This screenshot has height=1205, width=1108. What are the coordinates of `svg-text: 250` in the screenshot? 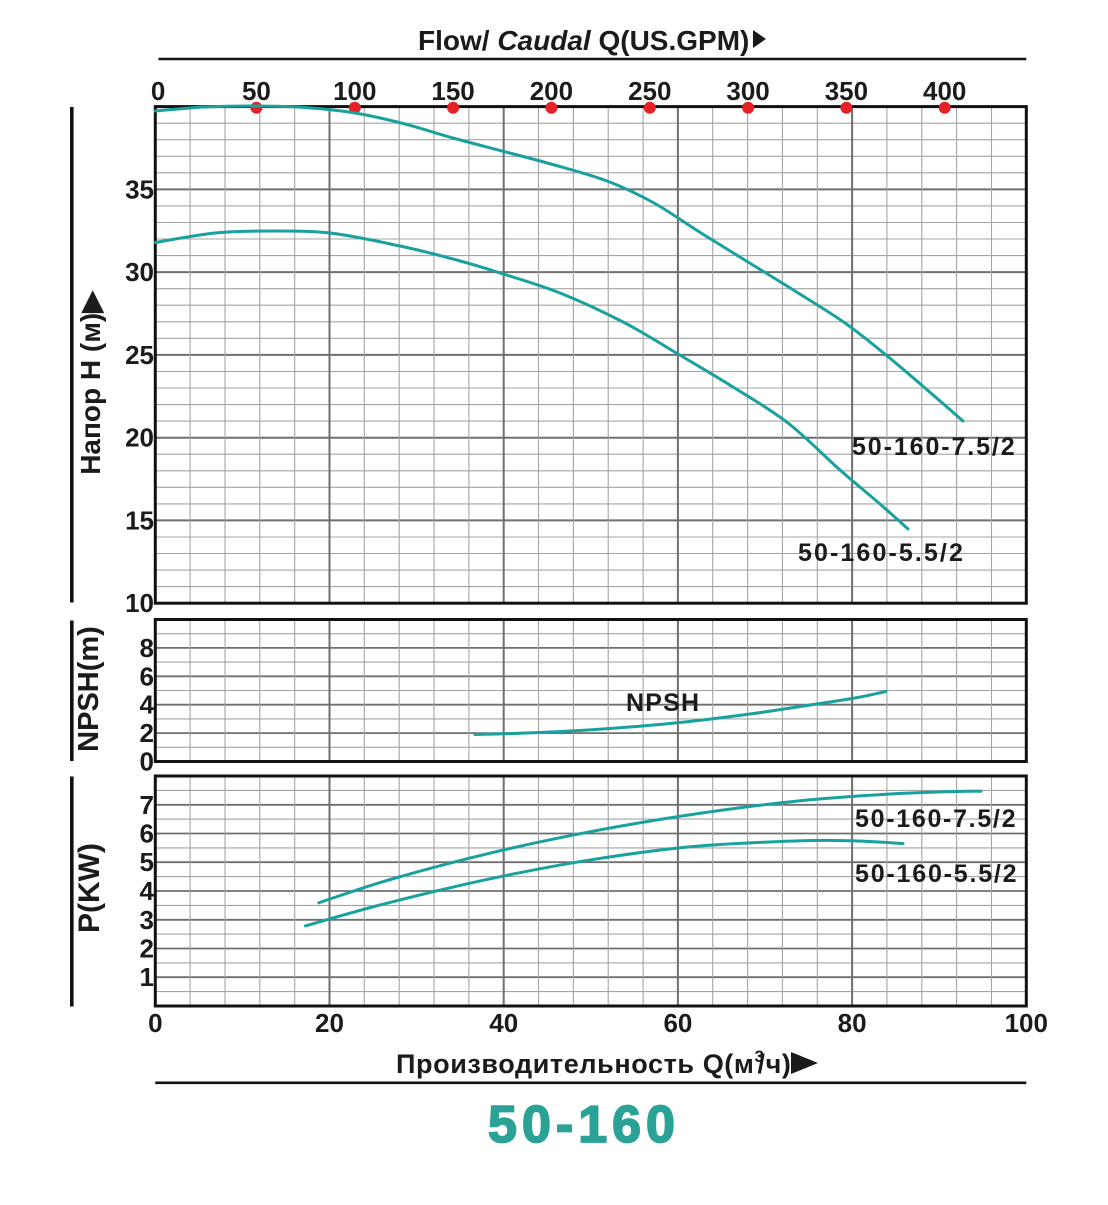 It's located at (649, 91).